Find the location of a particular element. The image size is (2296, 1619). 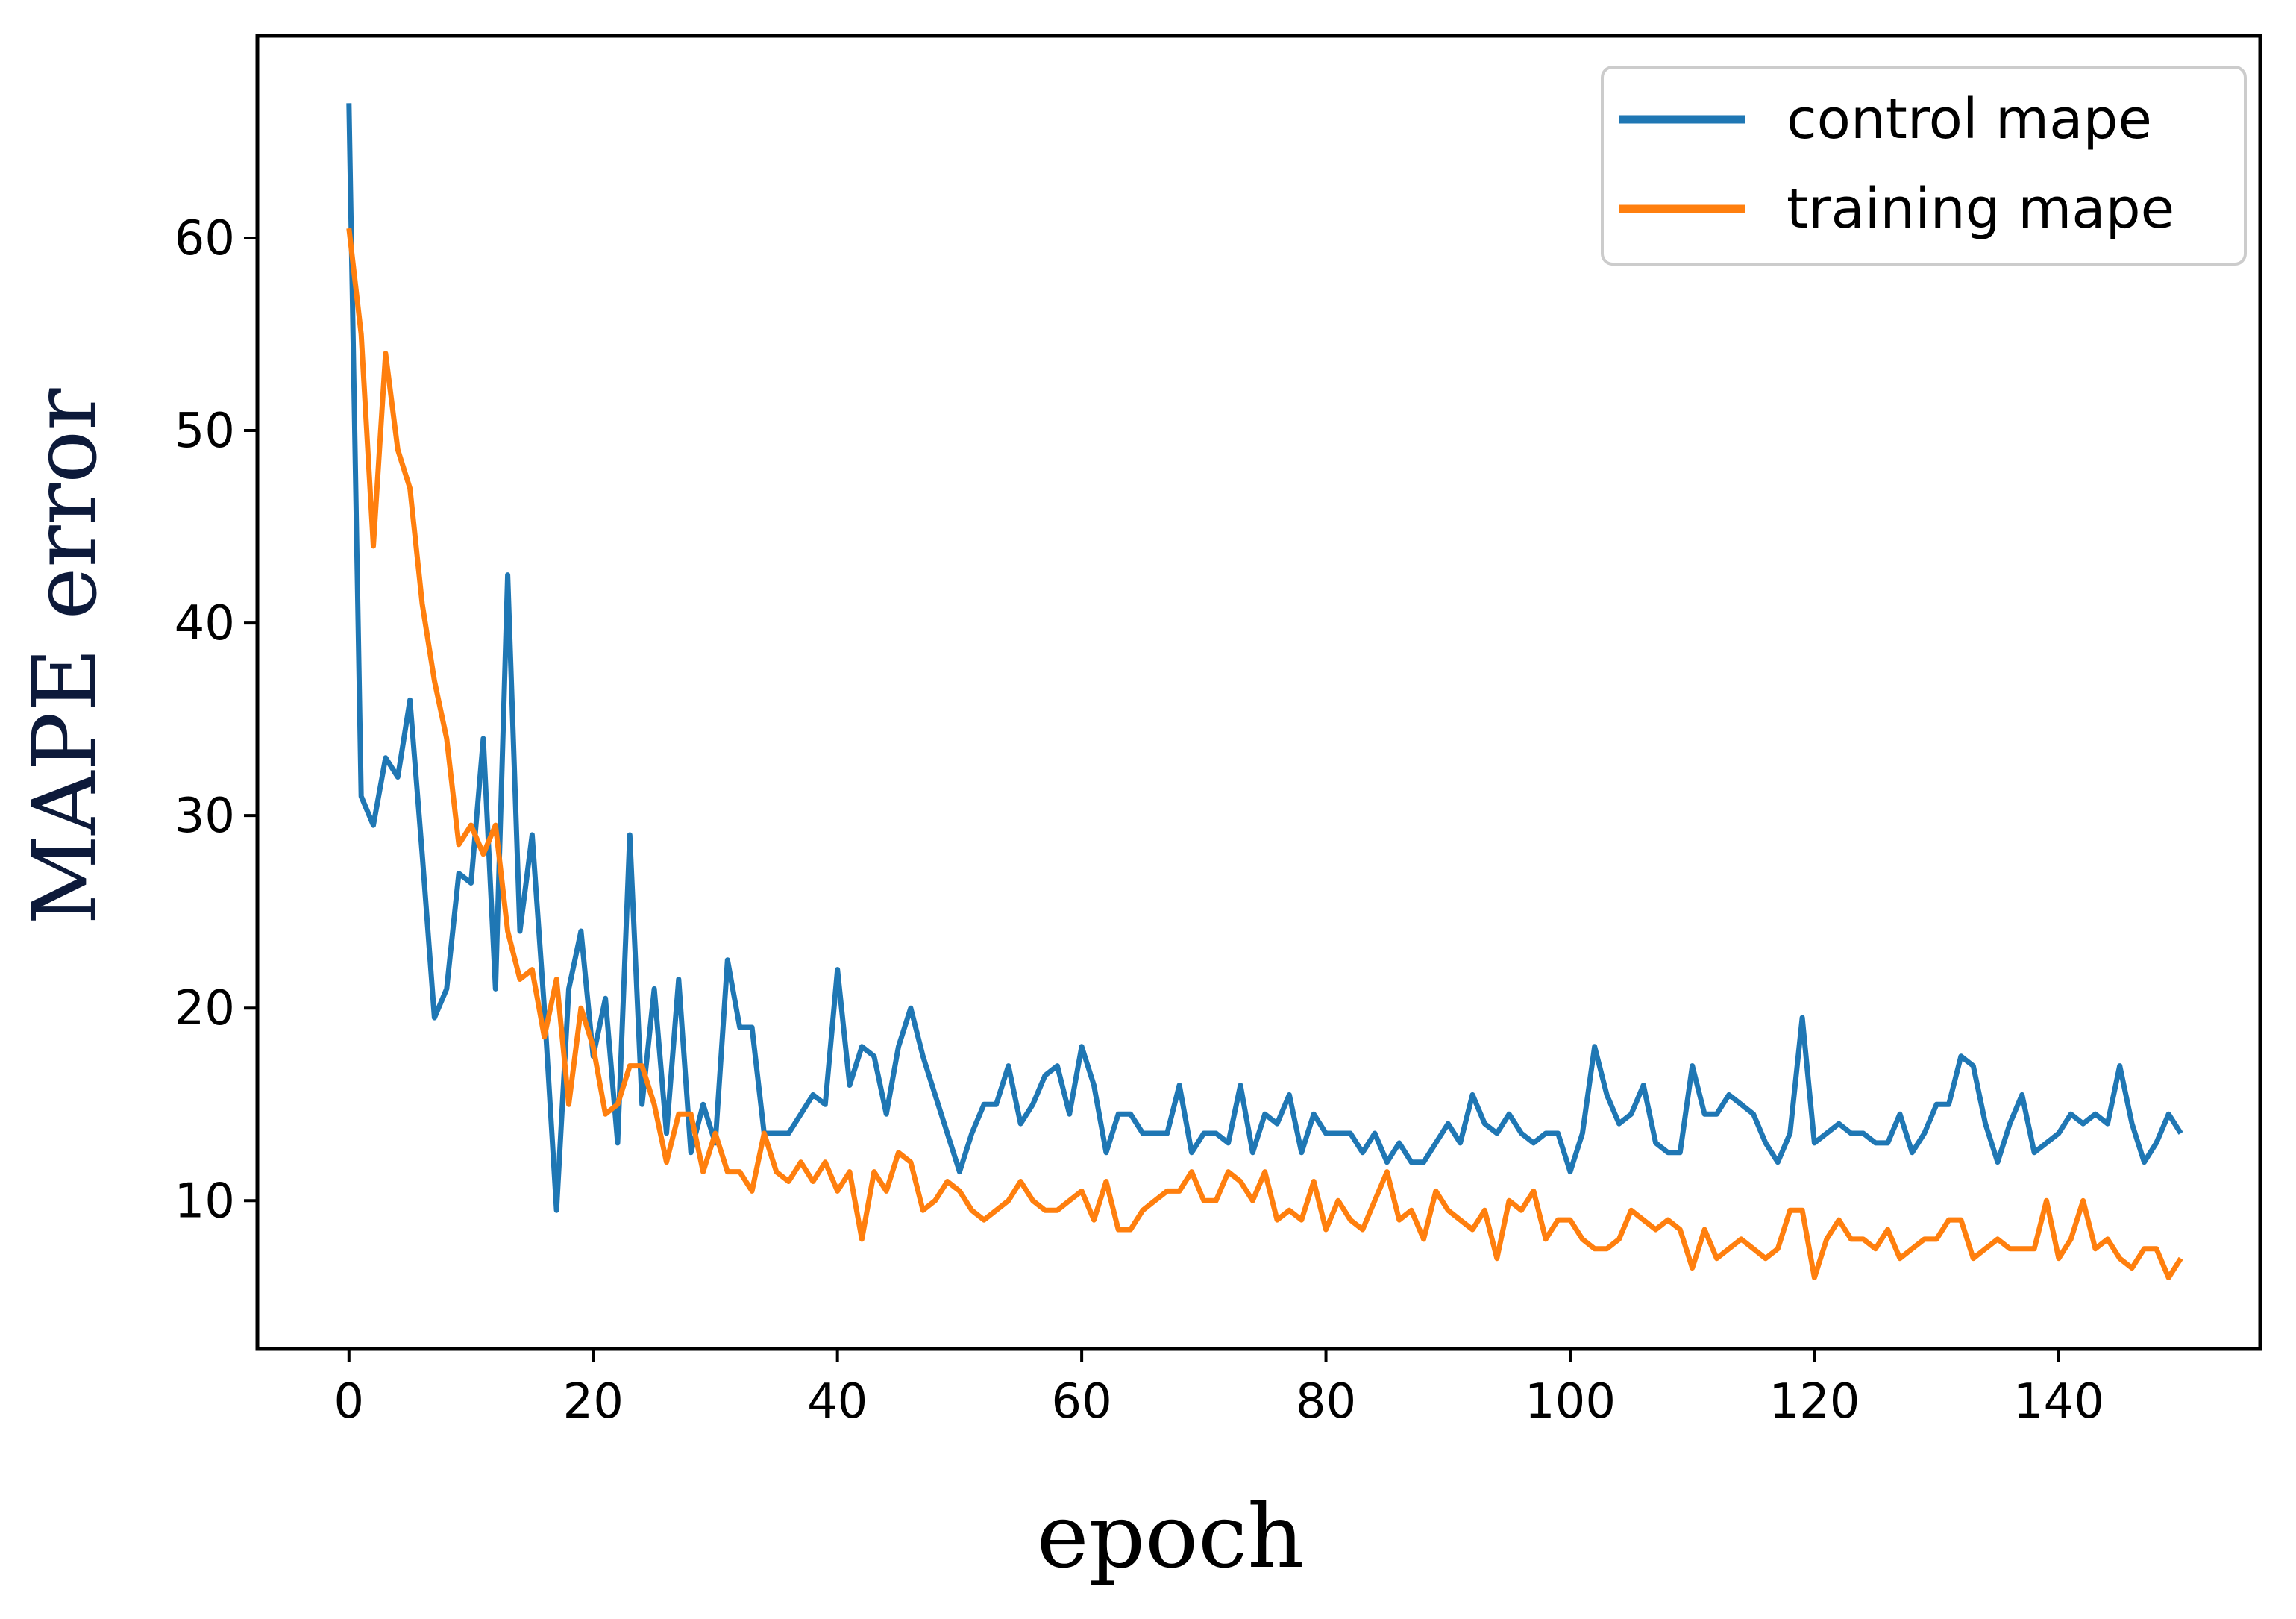

y-tick-label: 30 is located at coordinates (205, 816).